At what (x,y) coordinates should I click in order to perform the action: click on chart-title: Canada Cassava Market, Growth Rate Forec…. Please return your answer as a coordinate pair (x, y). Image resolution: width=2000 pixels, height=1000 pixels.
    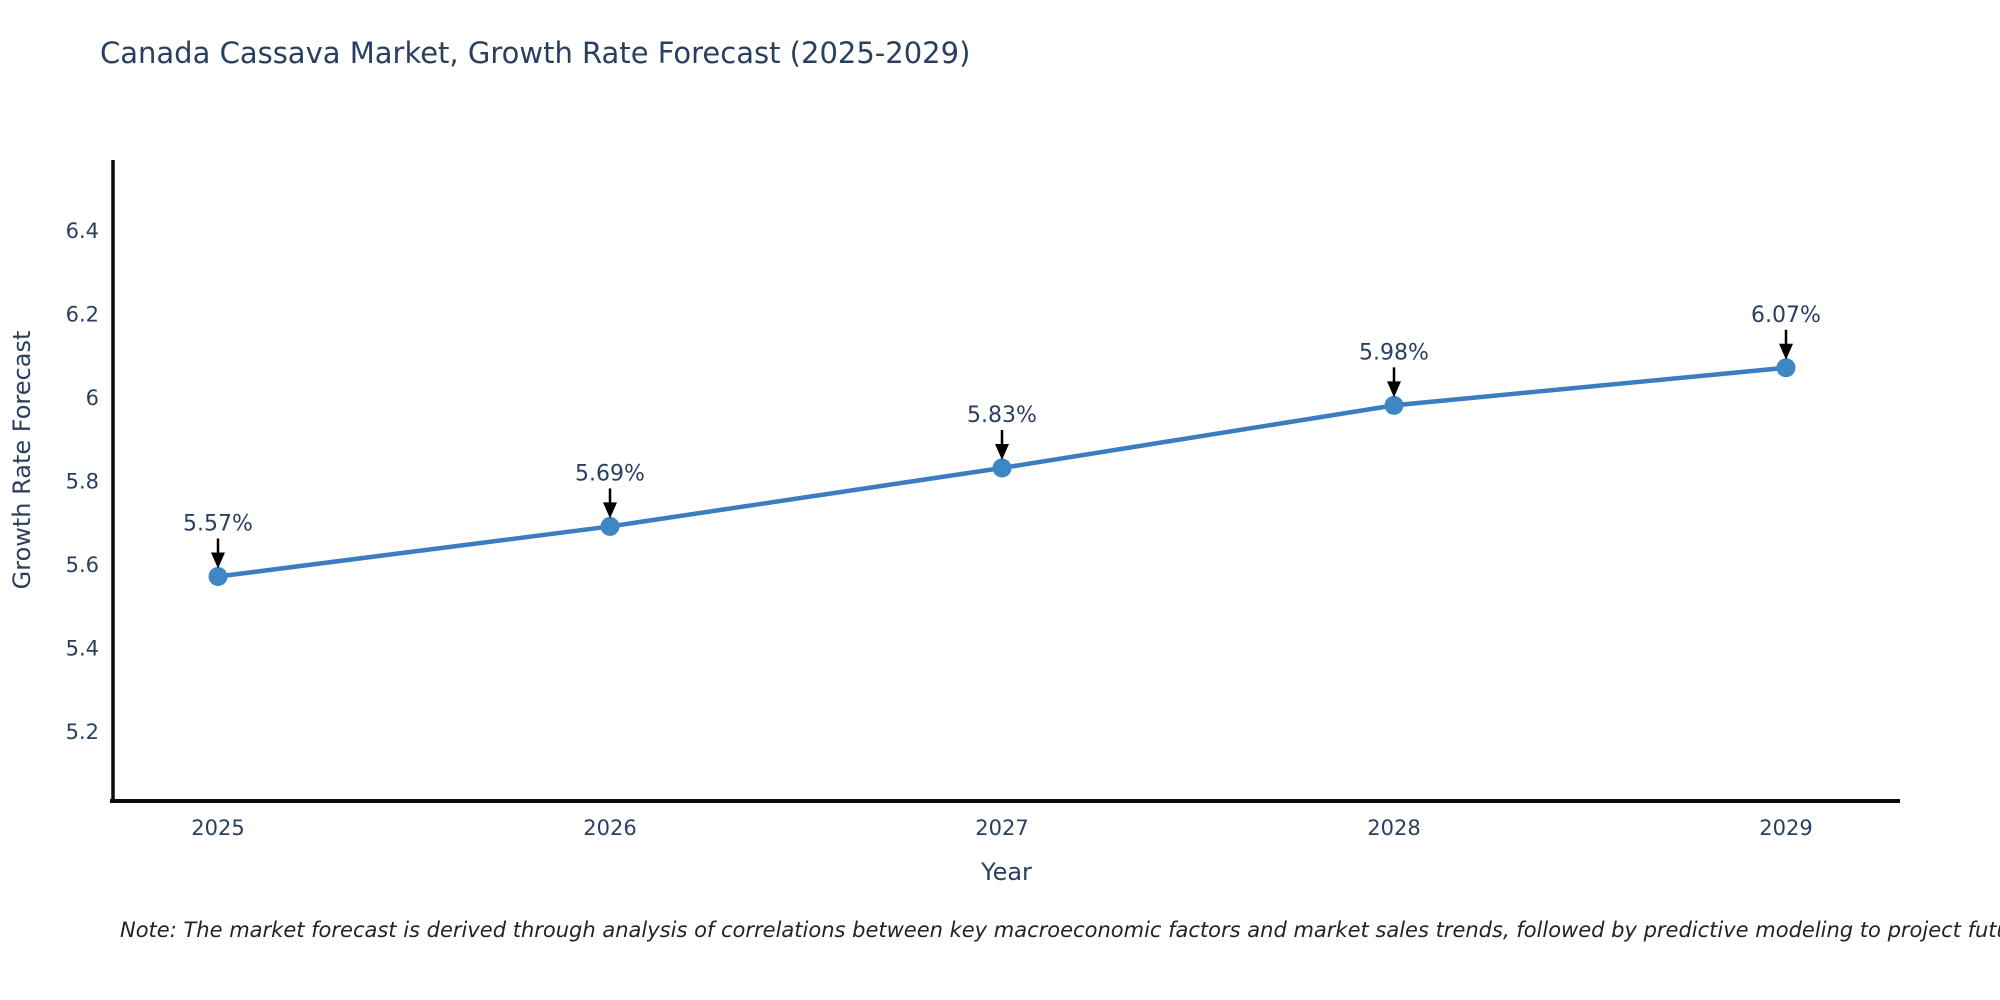
    Looking at the image, I should click on (535, 53).